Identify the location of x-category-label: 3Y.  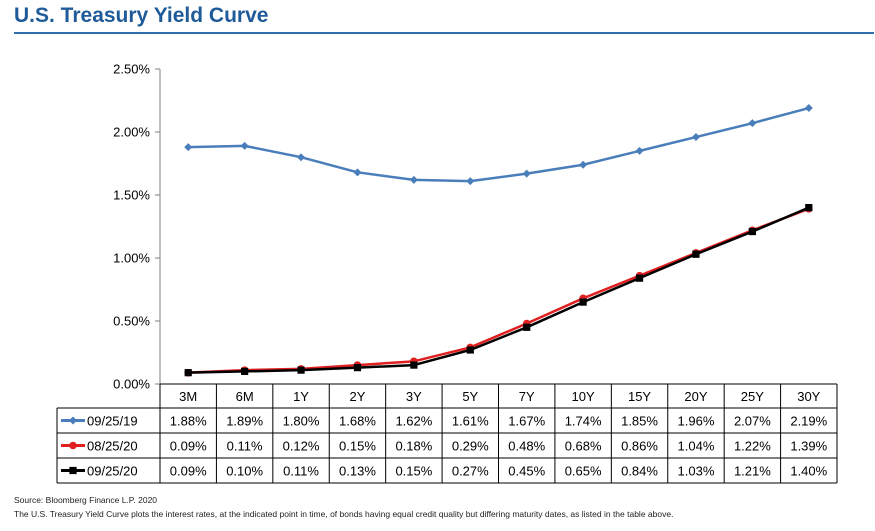
(414, 396).